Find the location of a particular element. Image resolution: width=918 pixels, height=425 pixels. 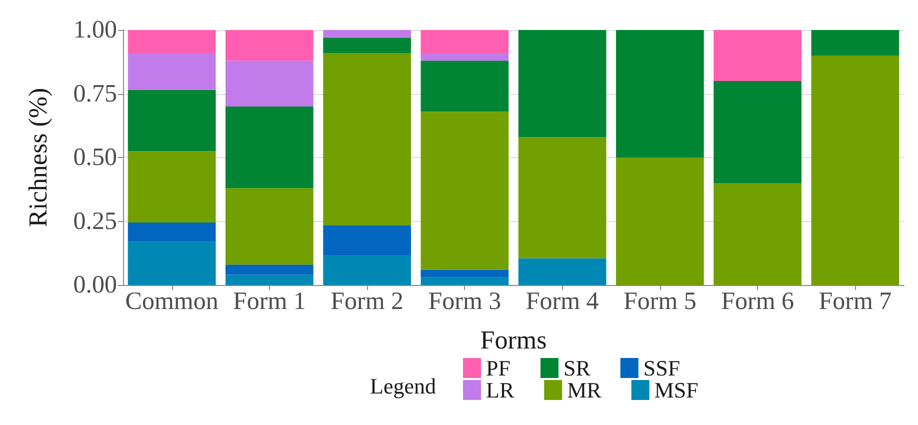

y-tick-label: 0.75 is located at coordinates (95, 94).